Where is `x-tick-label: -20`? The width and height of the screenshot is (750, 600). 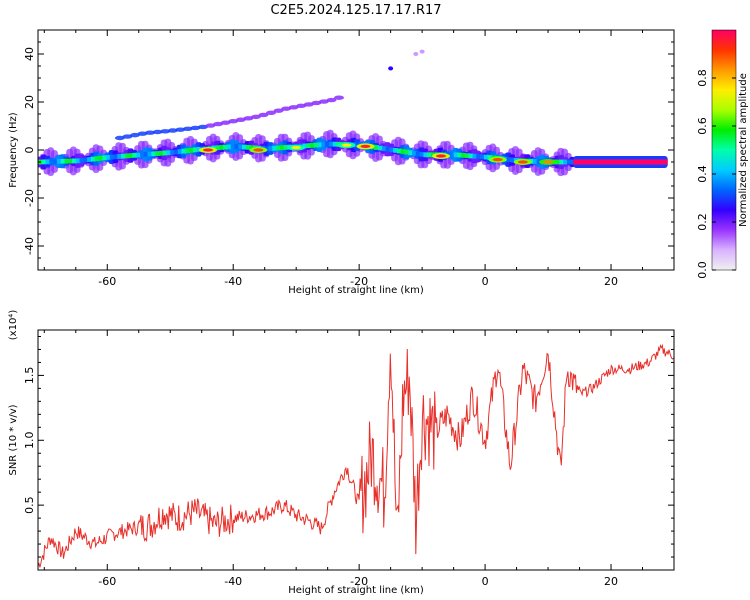 x-tick-label: -20 is located at coordinates (359, 281).